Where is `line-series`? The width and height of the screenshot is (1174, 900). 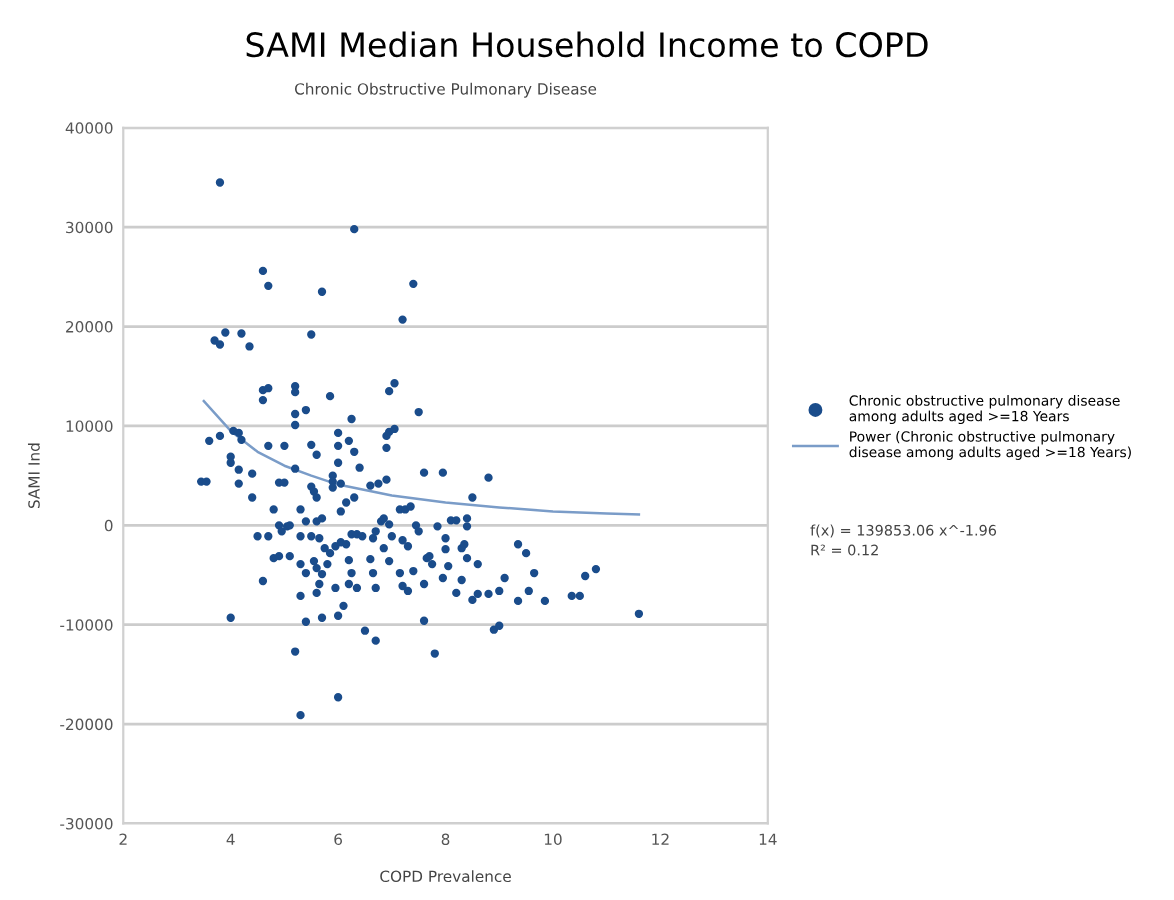 line-series is located at coordinates (421, 457).